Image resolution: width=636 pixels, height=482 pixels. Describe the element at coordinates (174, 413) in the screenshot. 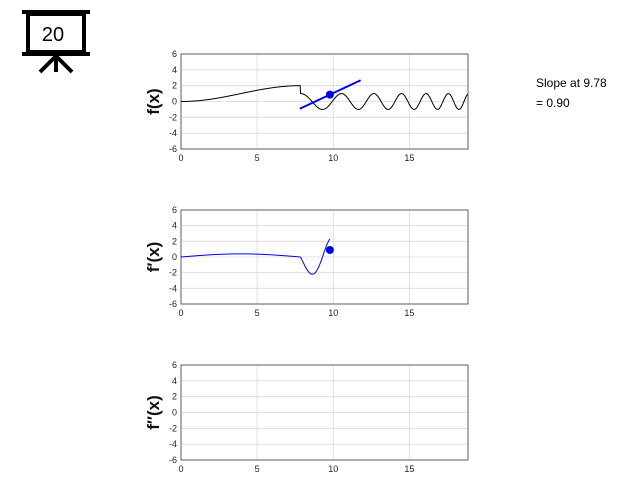

I see `ddfx-ytick-label: 0` at that location.